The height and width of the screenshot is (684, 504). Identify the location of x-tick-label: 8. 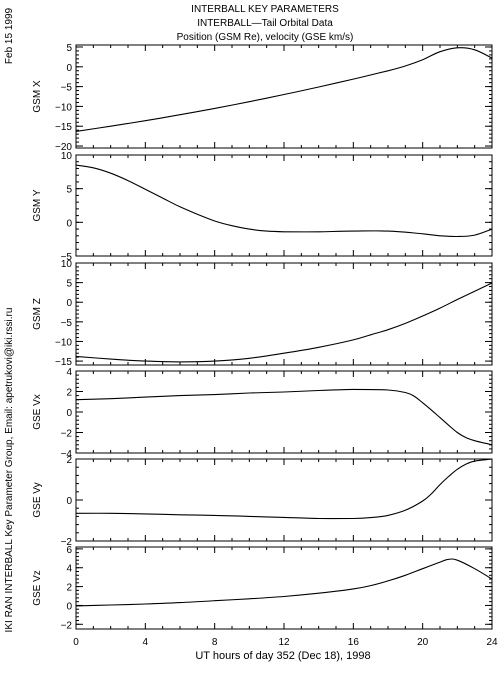
(215, 642).